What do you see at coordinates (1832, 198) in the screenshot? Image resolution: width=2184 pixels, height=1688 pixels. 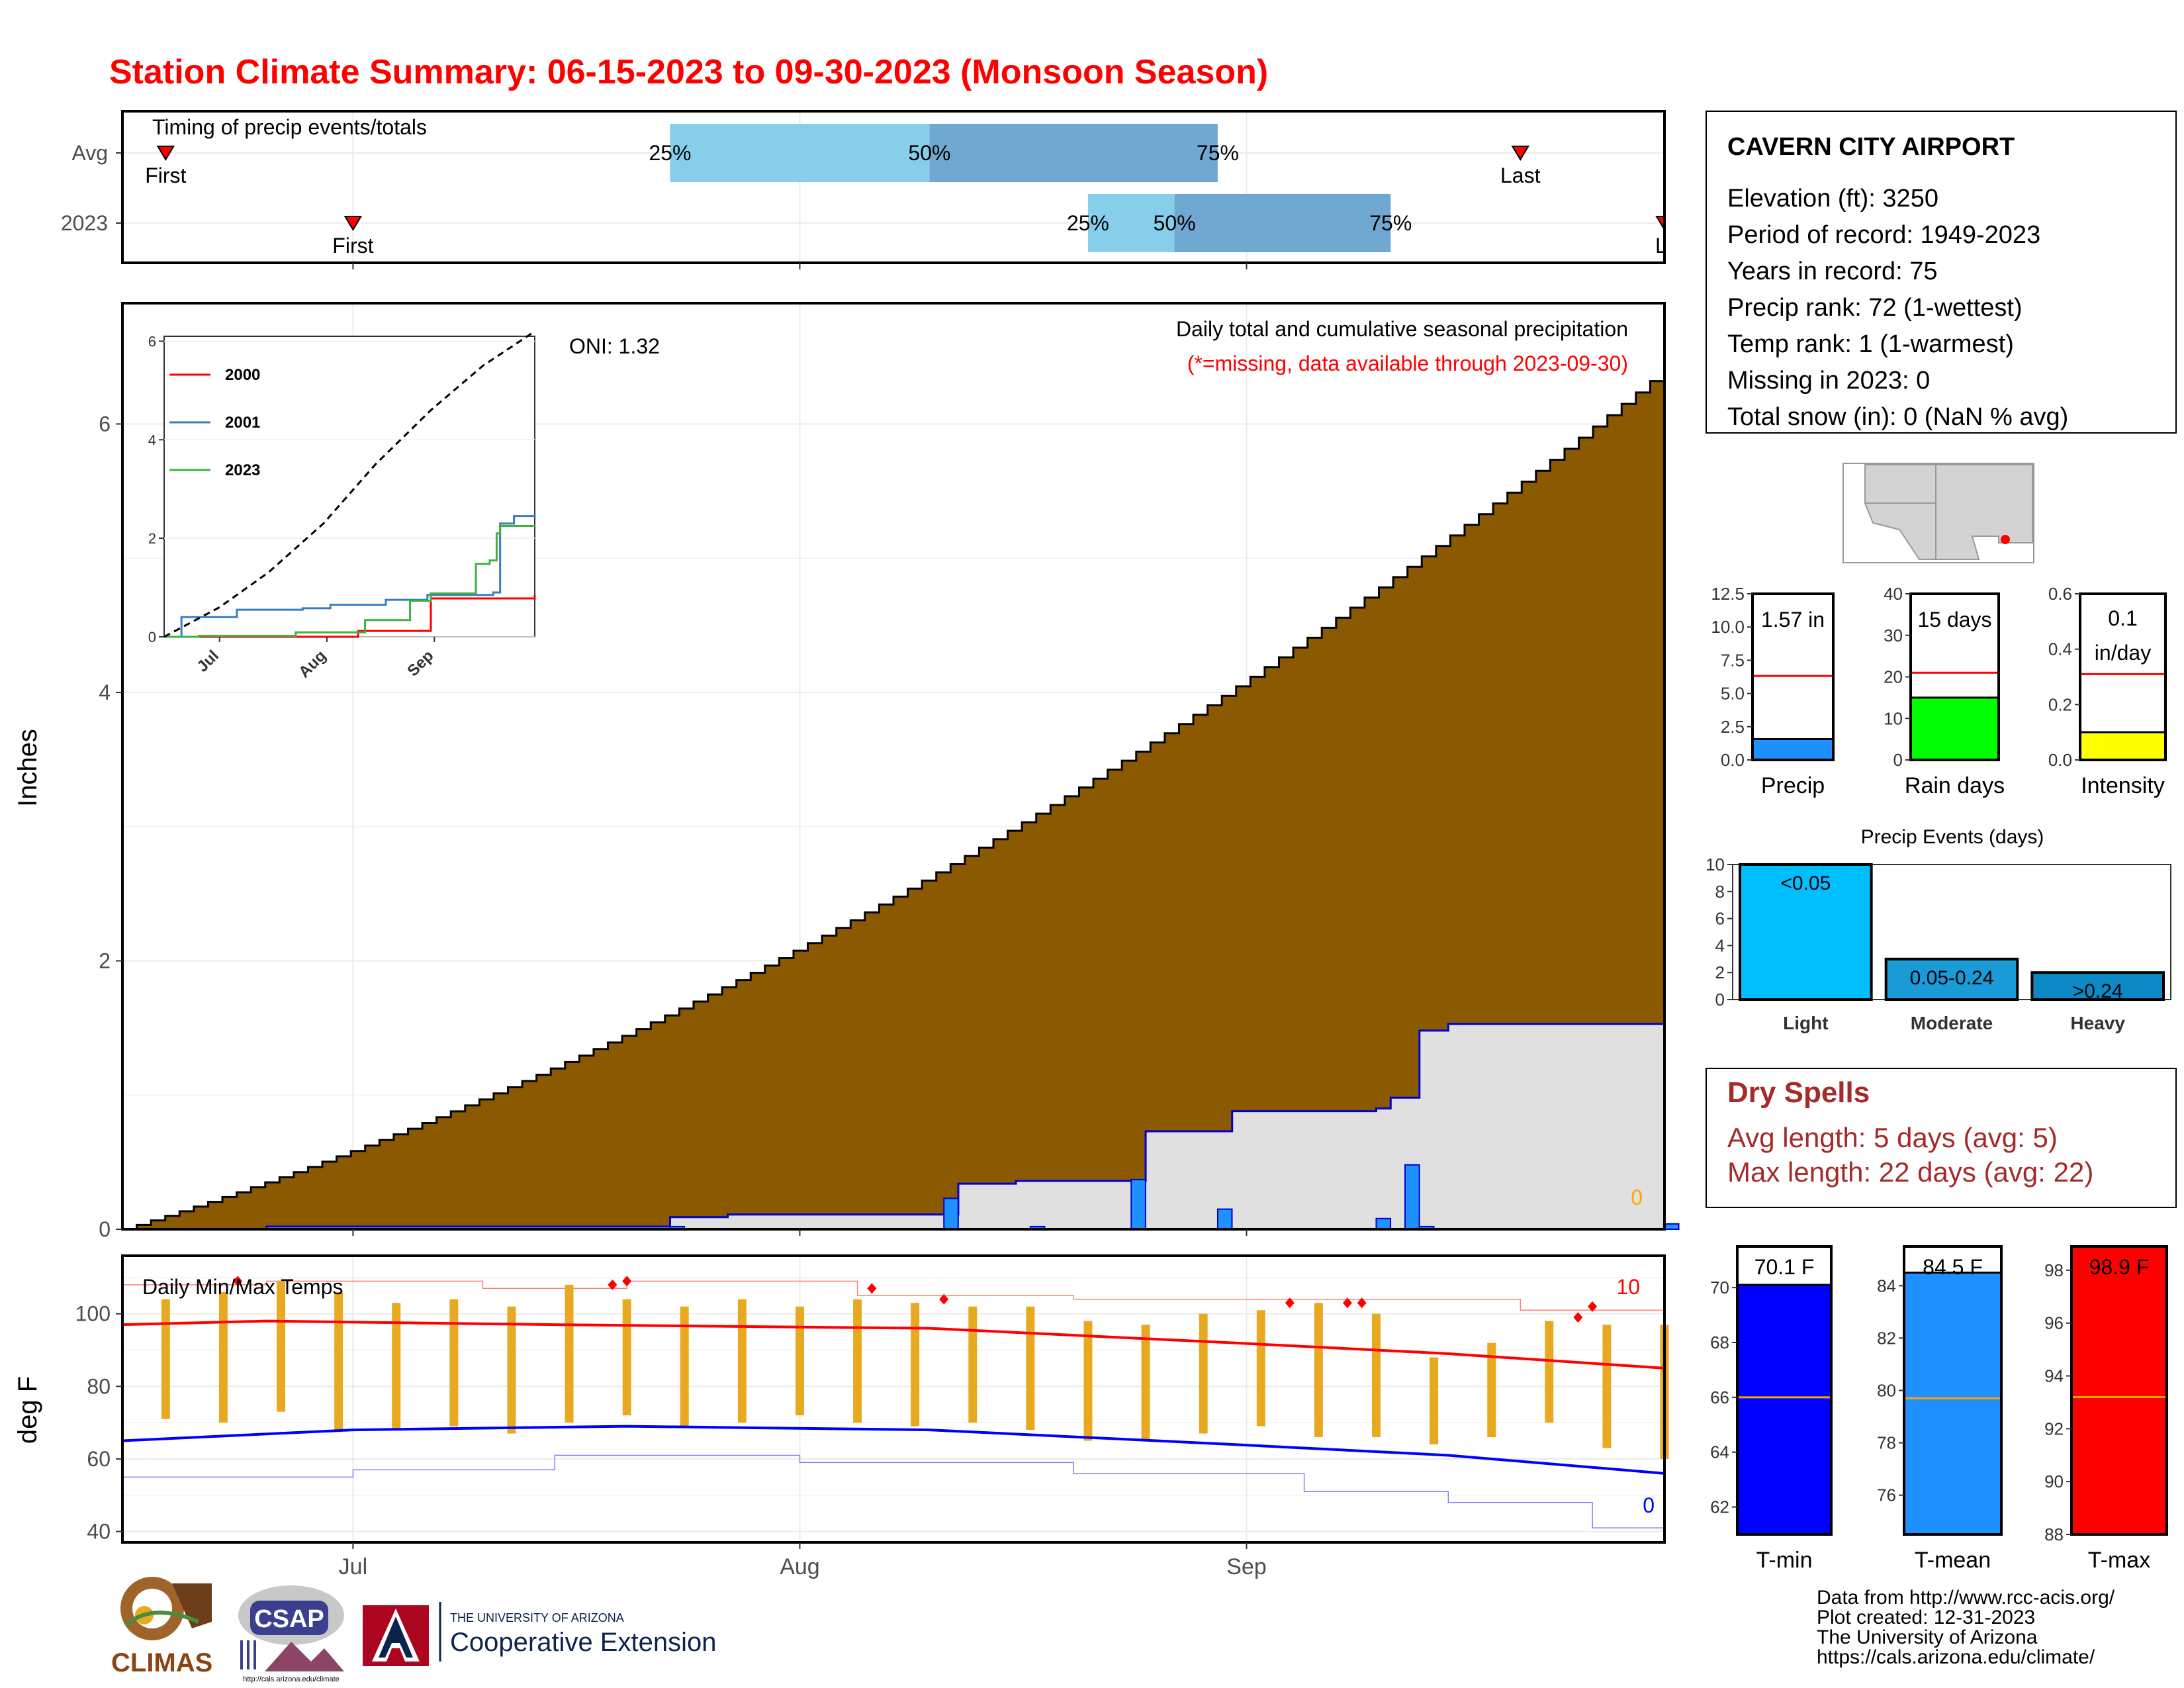 I see `station-elevation: Elevation (ft): 3250` at bounding box center [1832, 198].